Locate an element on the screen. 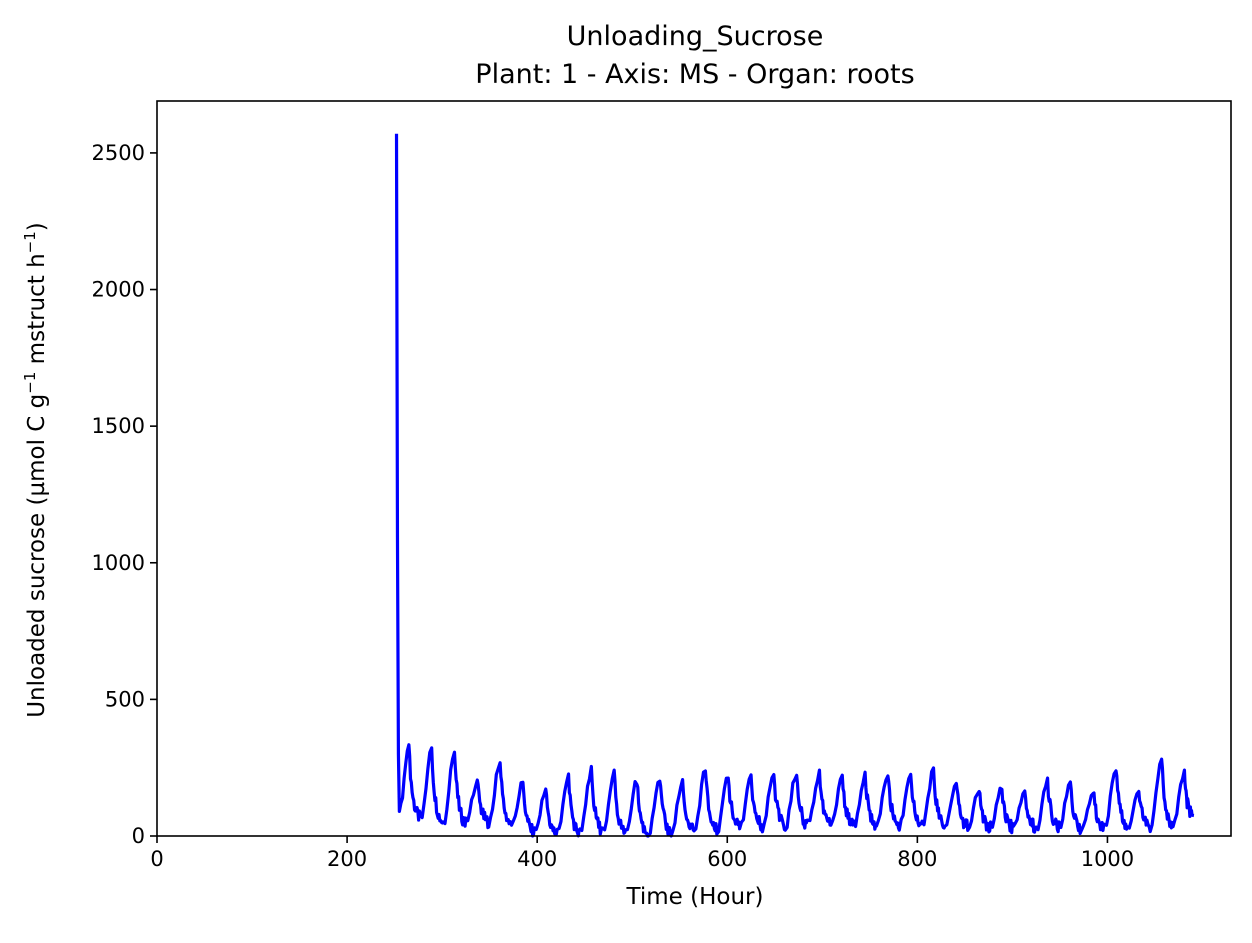  y-tick-label: 1500 is located at coordinates (118, 426).